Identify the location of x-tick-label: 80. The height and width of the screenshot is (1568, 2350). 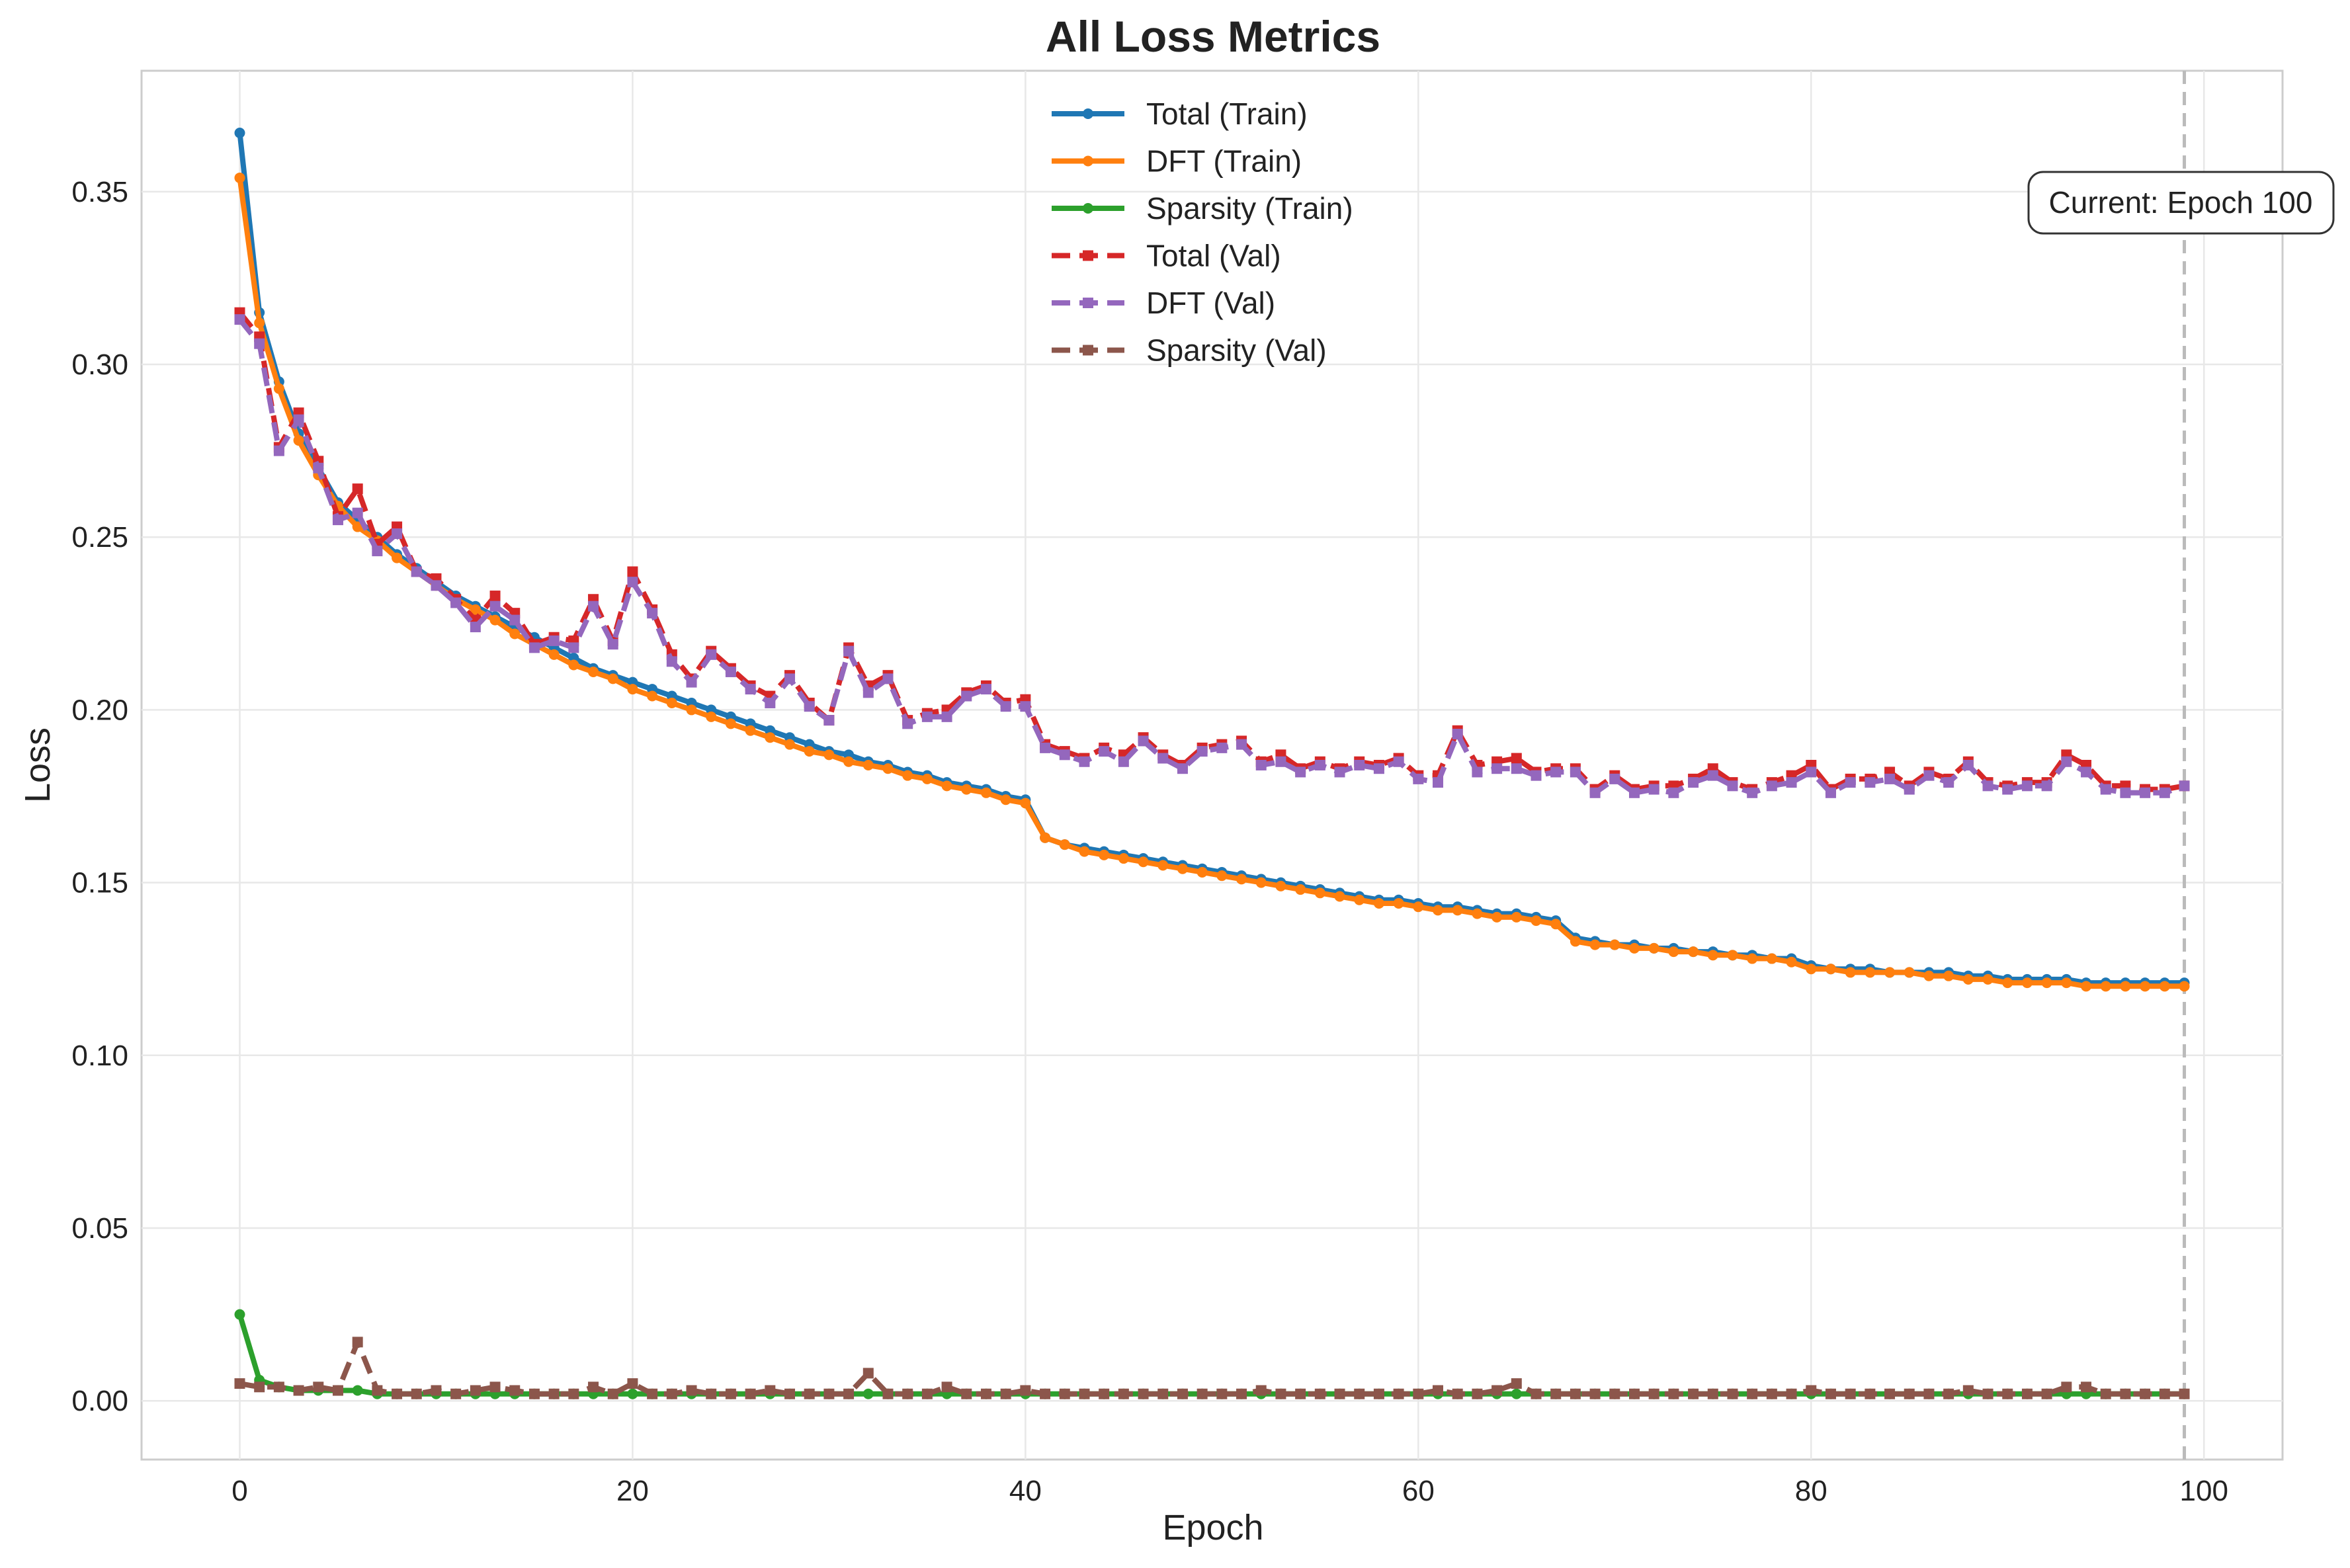
(1811, 1491).